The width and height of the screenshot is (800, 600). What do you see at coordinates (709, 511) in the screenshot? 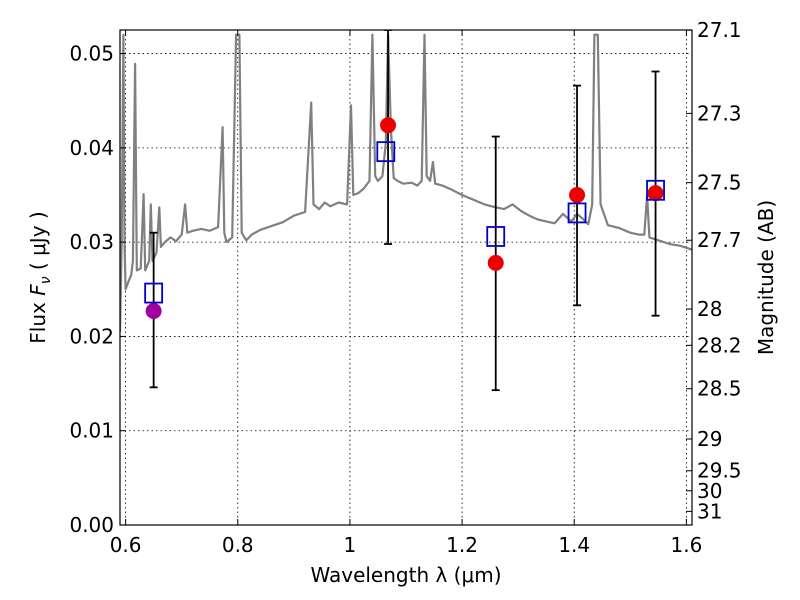
I see `mag-tick-label: 31` at bounding box center [709, 511].